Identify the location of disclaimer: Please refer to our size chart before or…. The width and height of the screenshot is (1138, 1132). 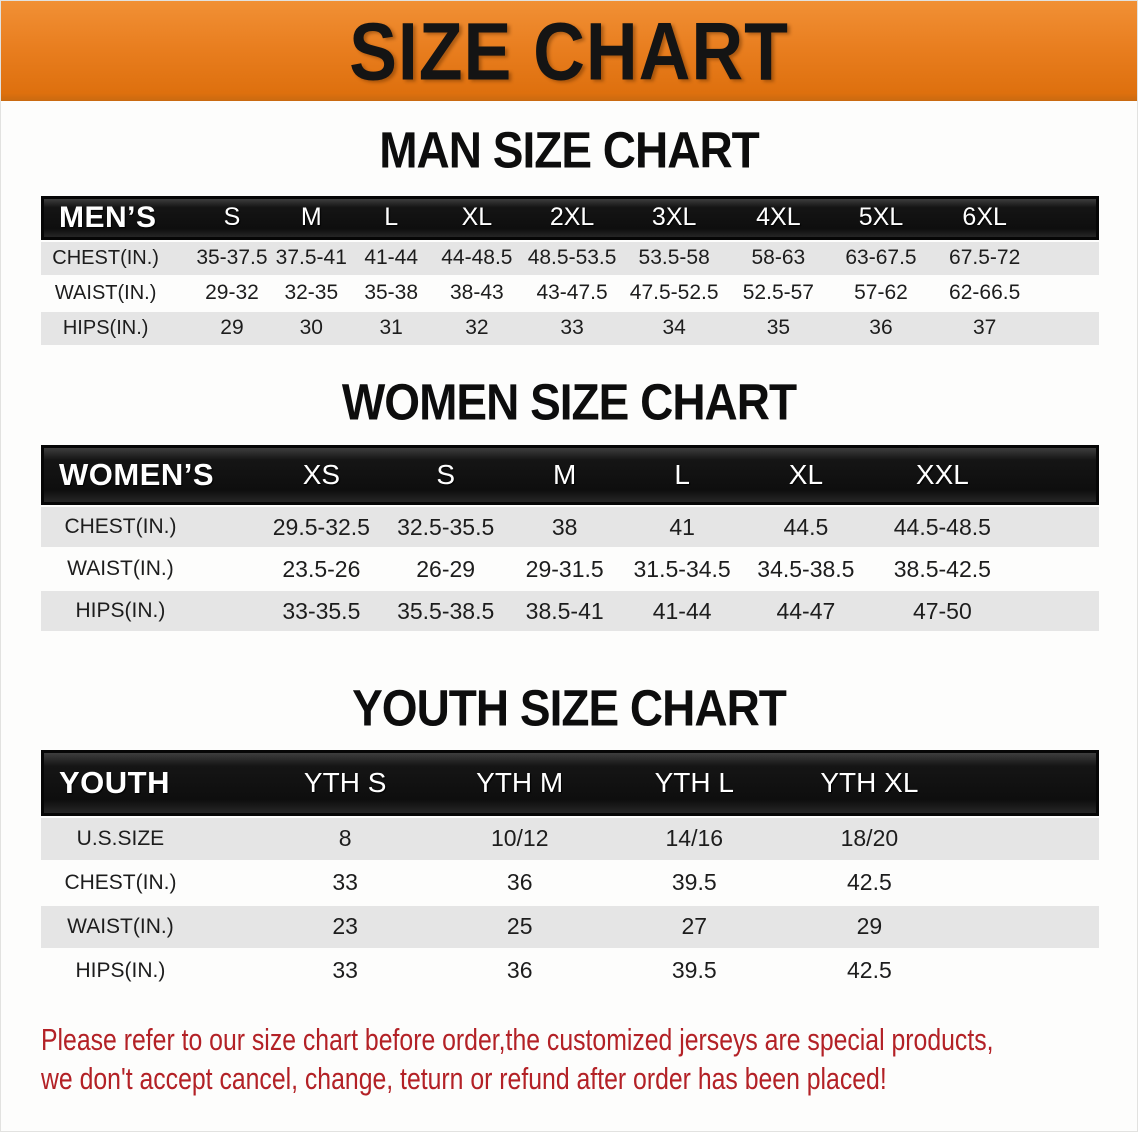
(569, 1059).